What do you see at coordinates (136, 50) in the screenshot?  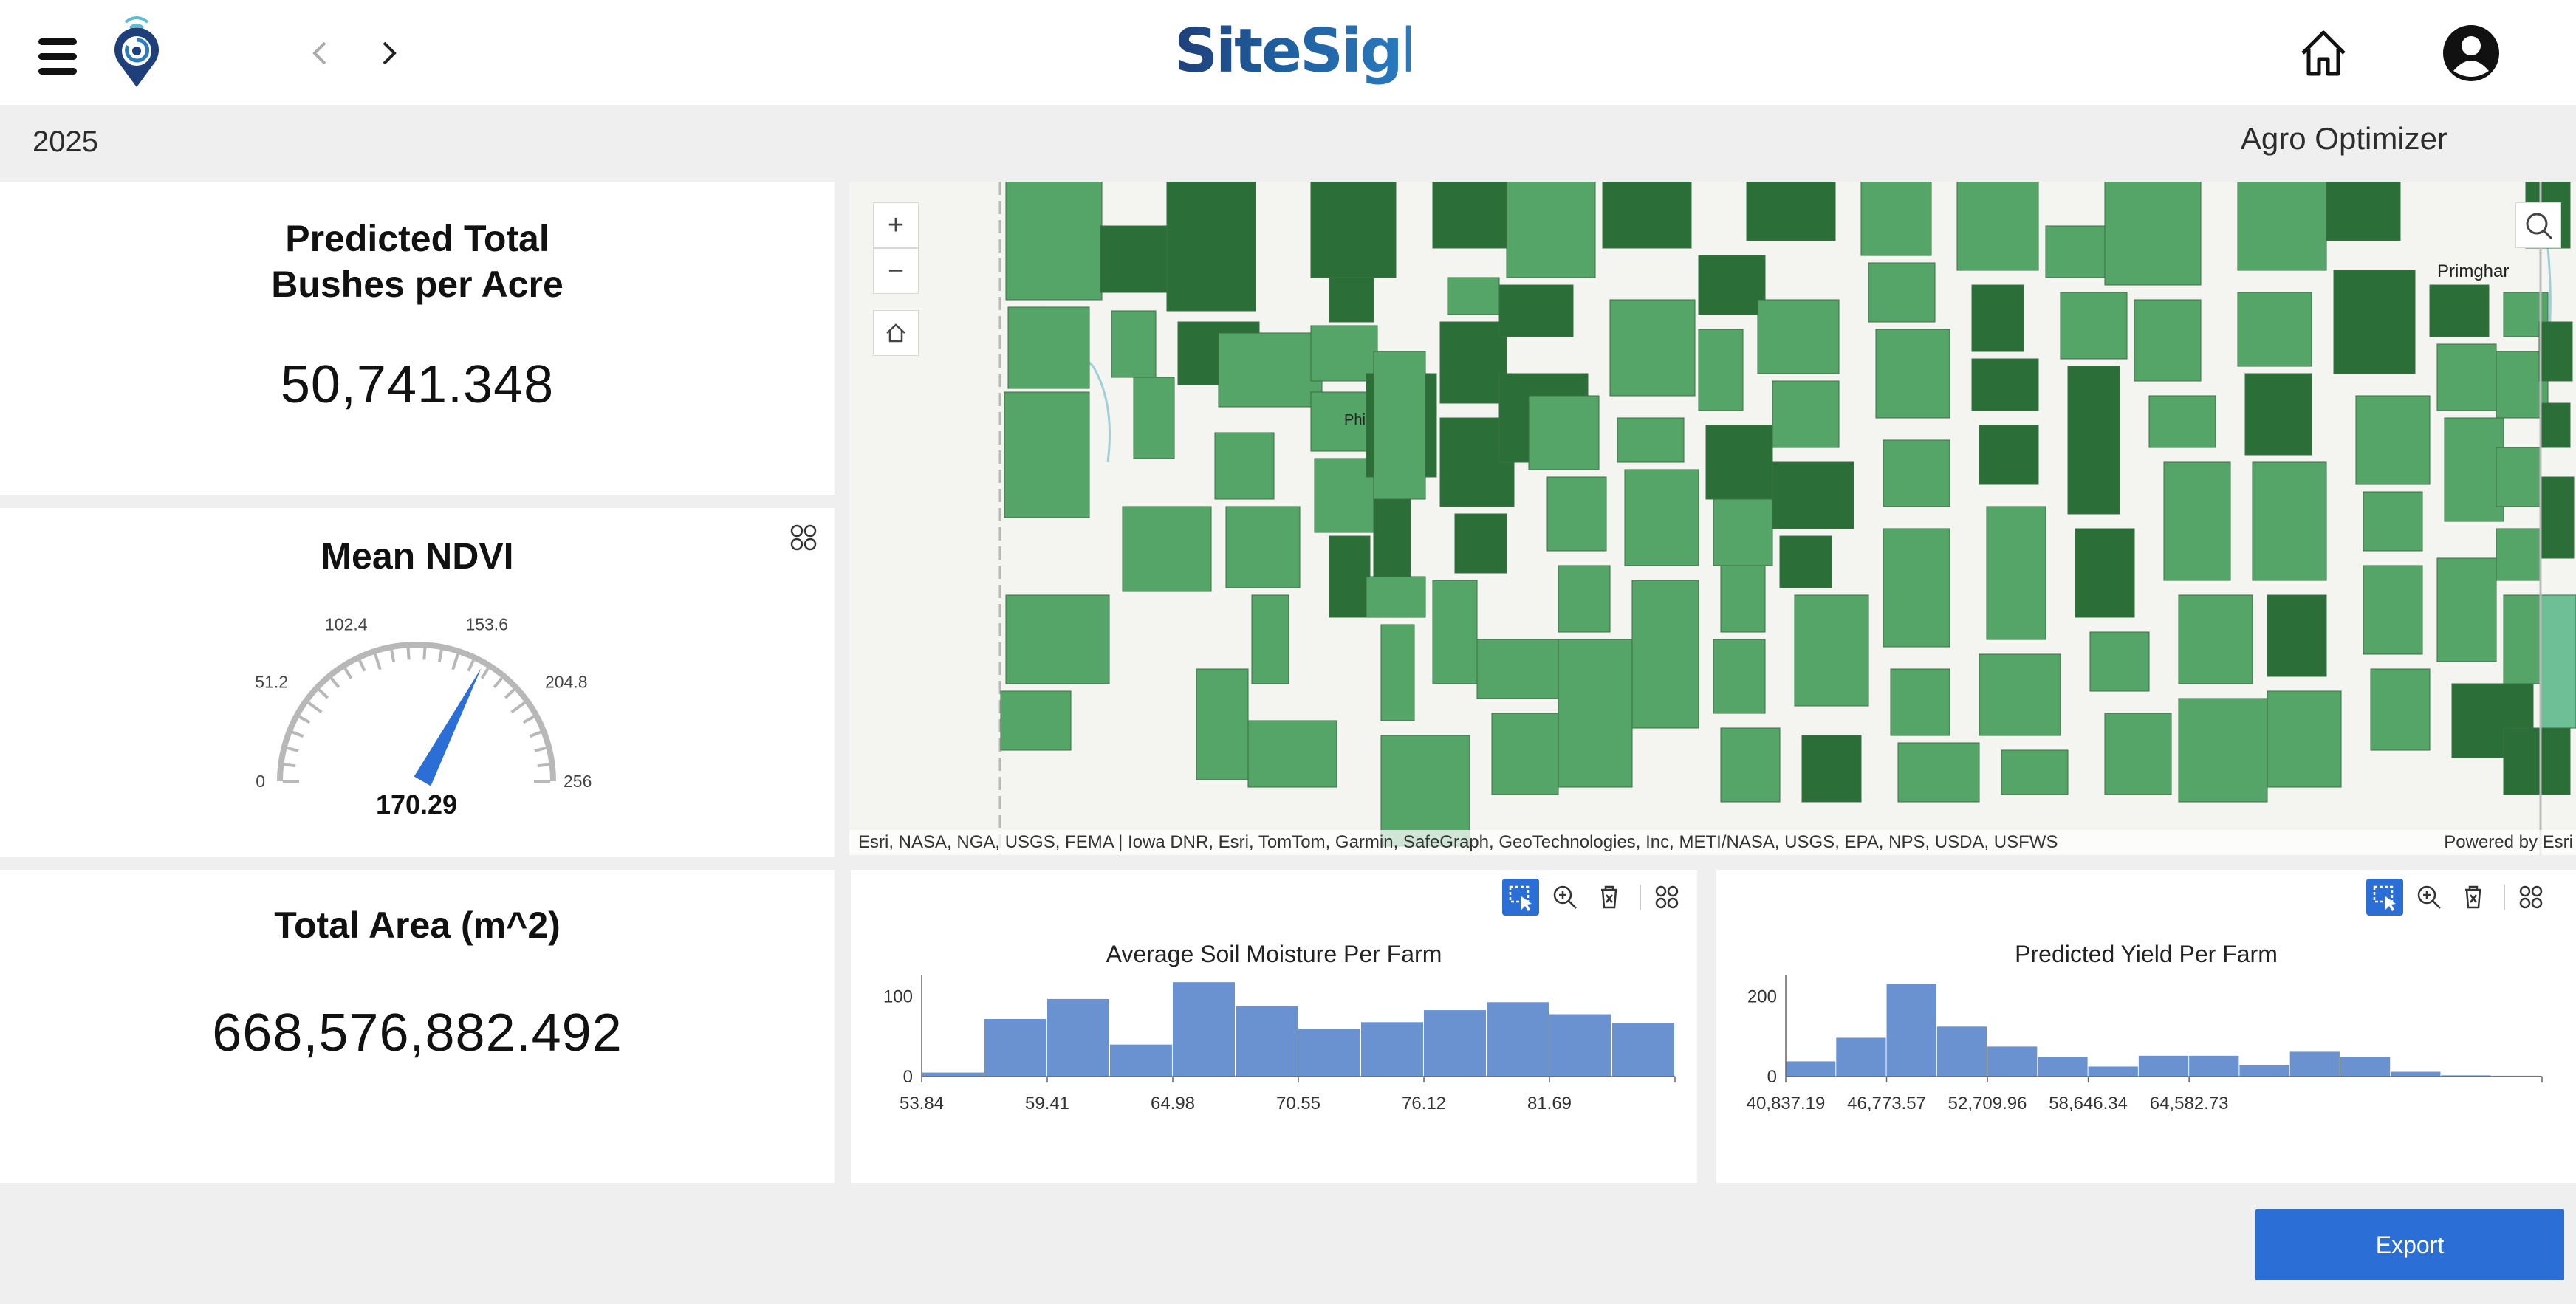 I see `location-pin-logo-icon` at bounding box center [136, 50].